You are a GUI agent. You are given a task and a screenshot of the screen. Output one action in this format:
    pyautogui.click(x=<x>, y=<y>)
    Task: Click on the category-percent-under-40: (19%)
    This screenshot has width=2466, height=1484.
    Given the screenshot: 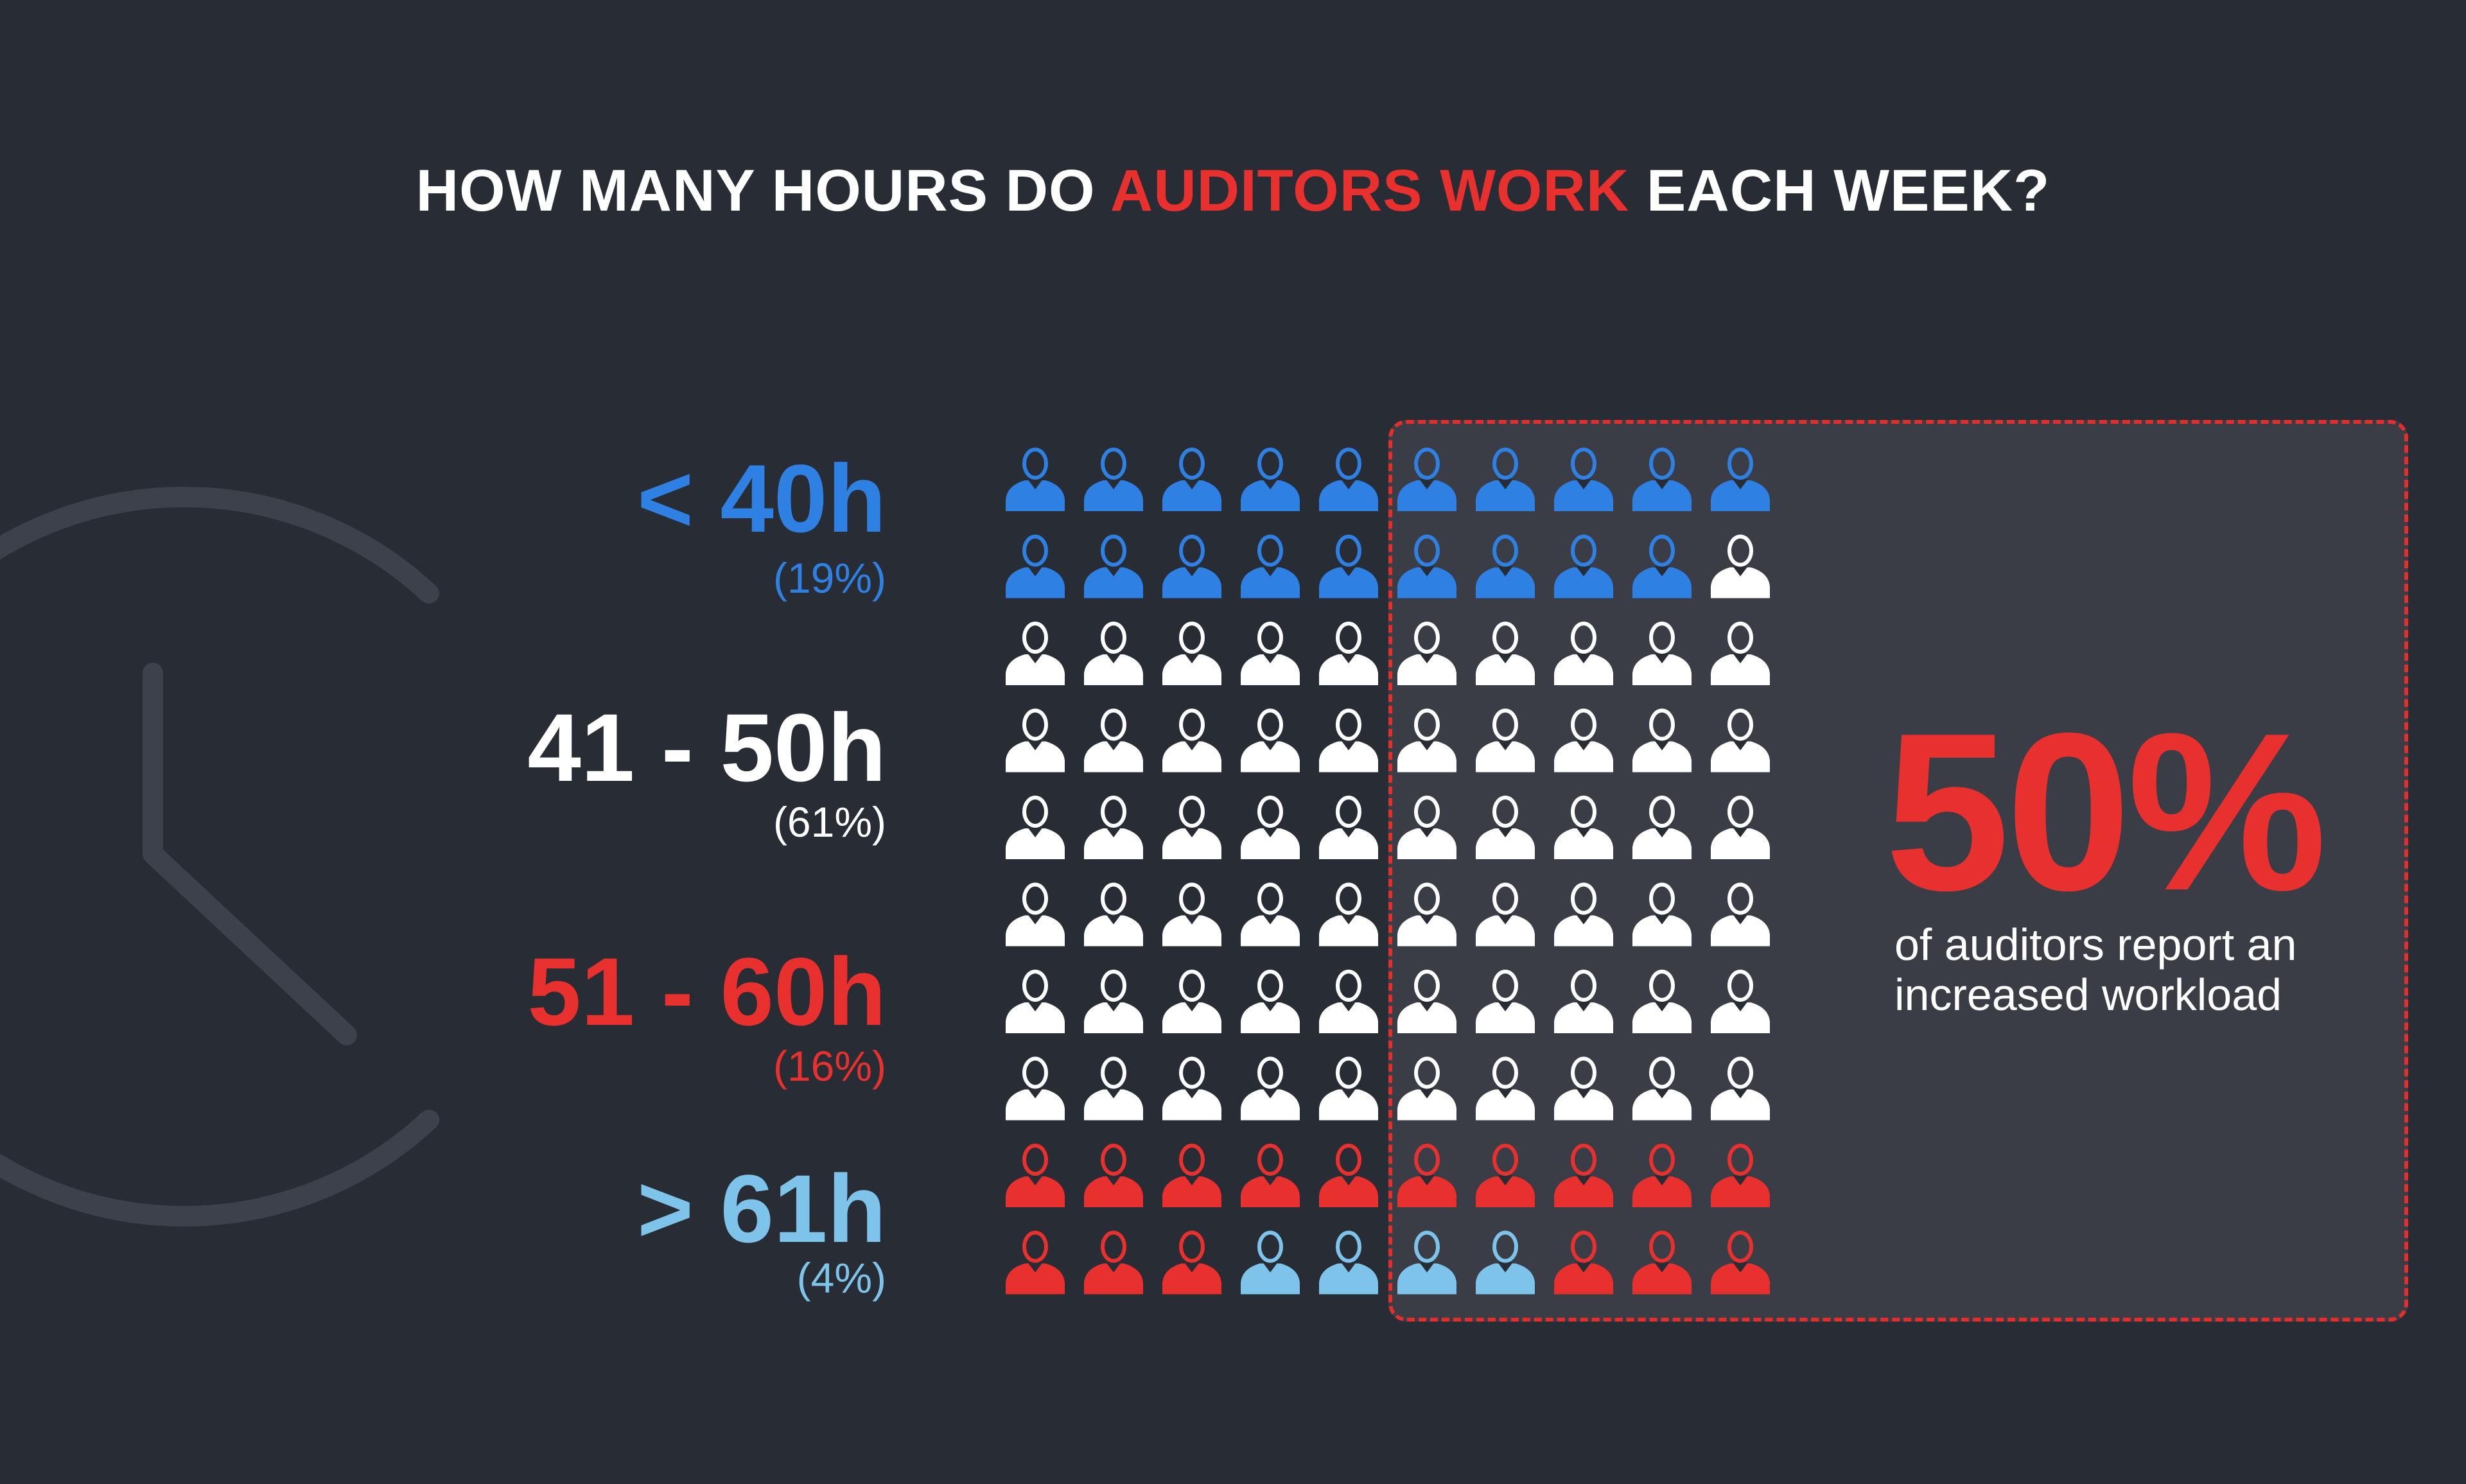 What is the action you would take?
    pyautogui.click(x=830, y=578)
    